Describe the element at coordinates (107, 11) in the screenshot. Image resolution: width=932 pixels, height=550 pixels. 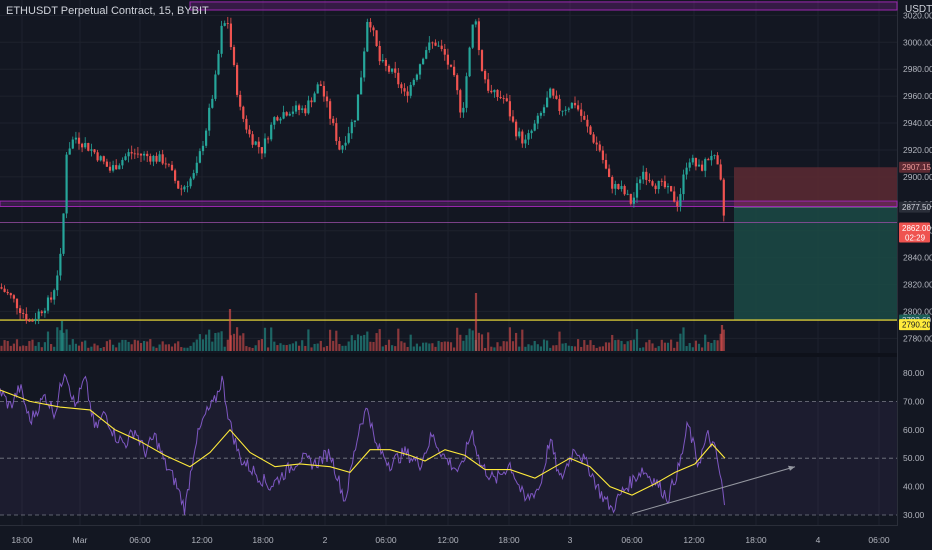
I see `chart-title: ETHUSDT Perpetual Contract, 15, BYBIT` at that location.